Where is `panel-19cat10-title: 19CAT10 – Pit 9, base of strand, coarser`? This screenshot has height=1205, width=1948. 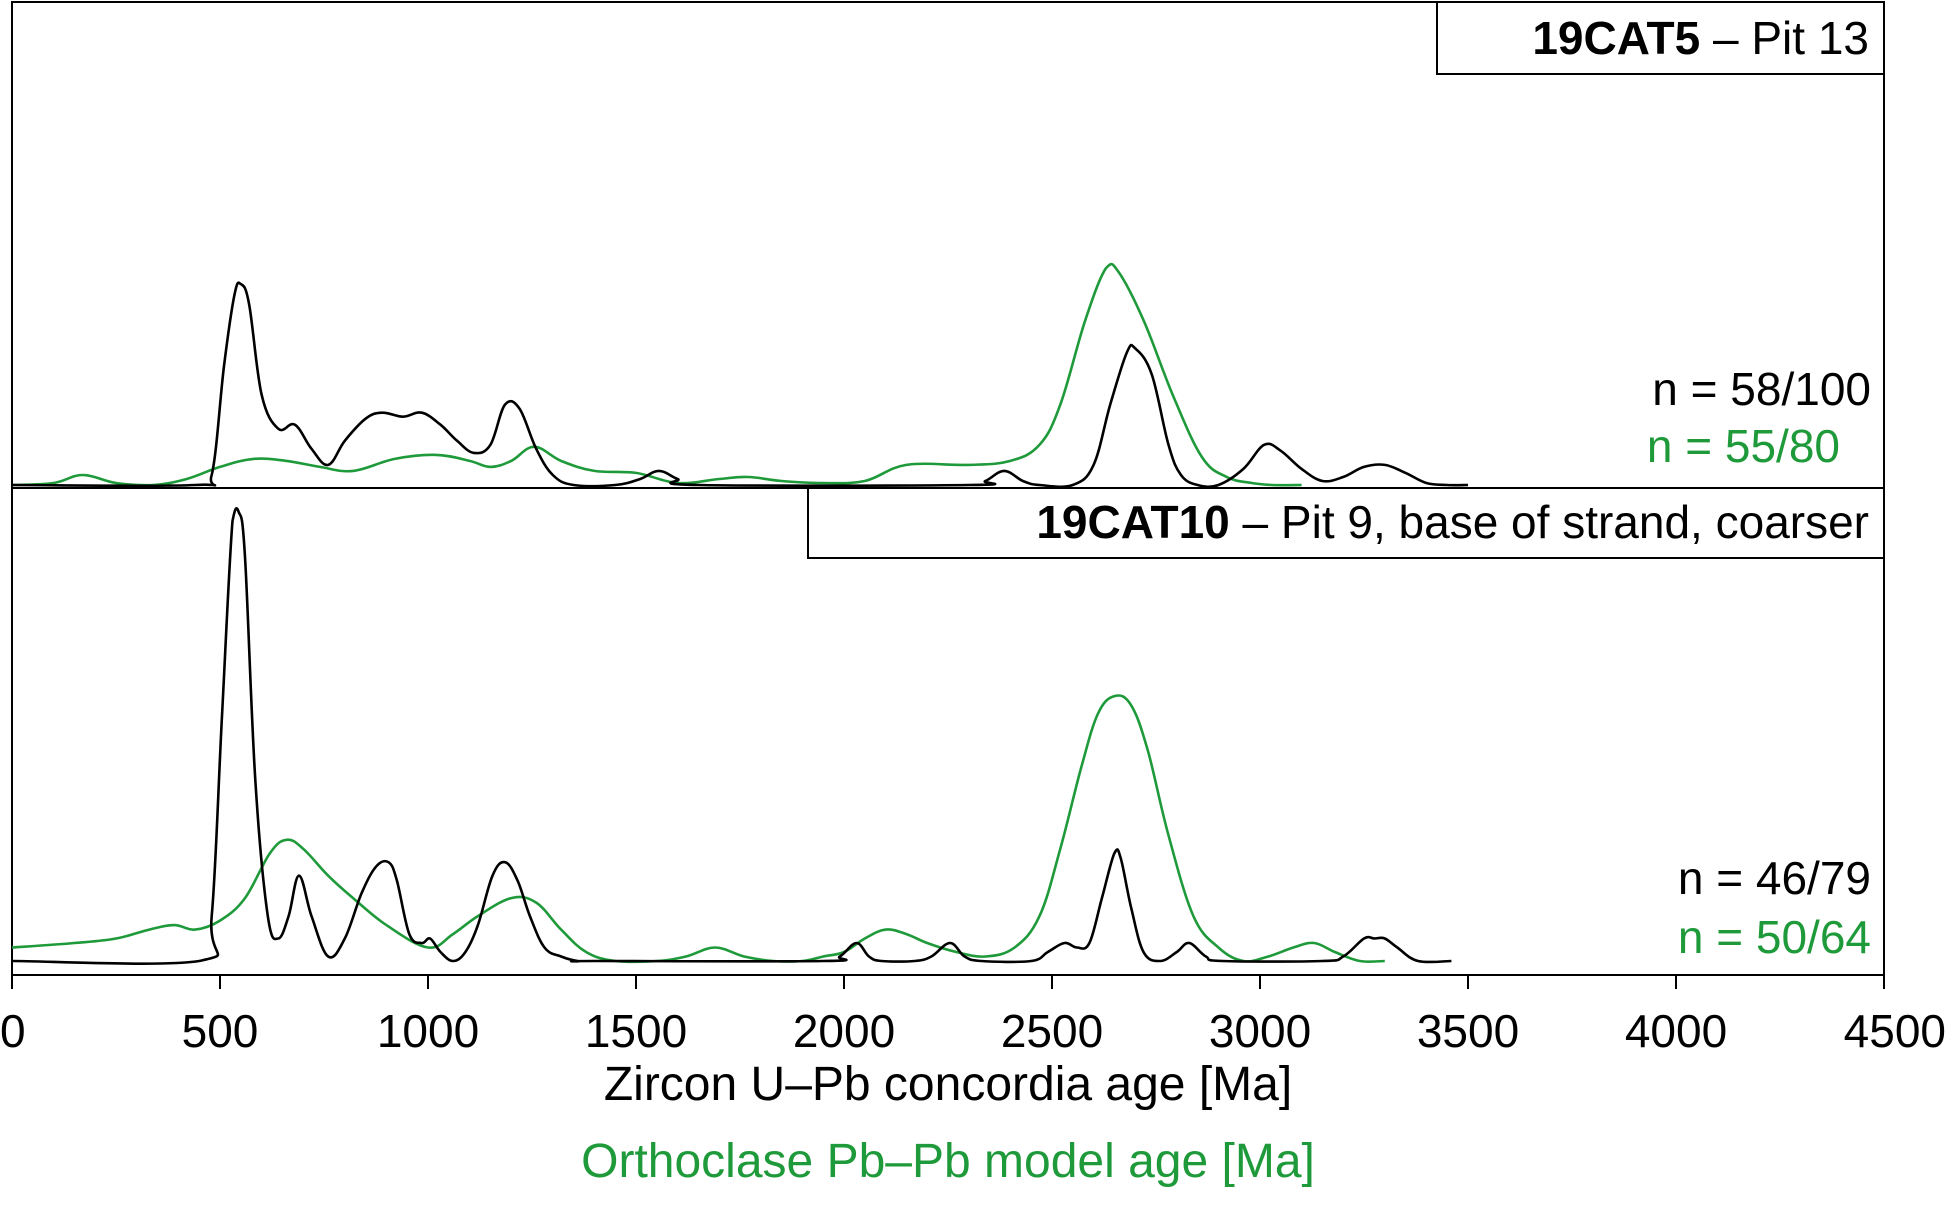
panel-19cat10-title: 19CAT10 – Pit 9, base of strand, coarser is located at coordinates (1346, 523).